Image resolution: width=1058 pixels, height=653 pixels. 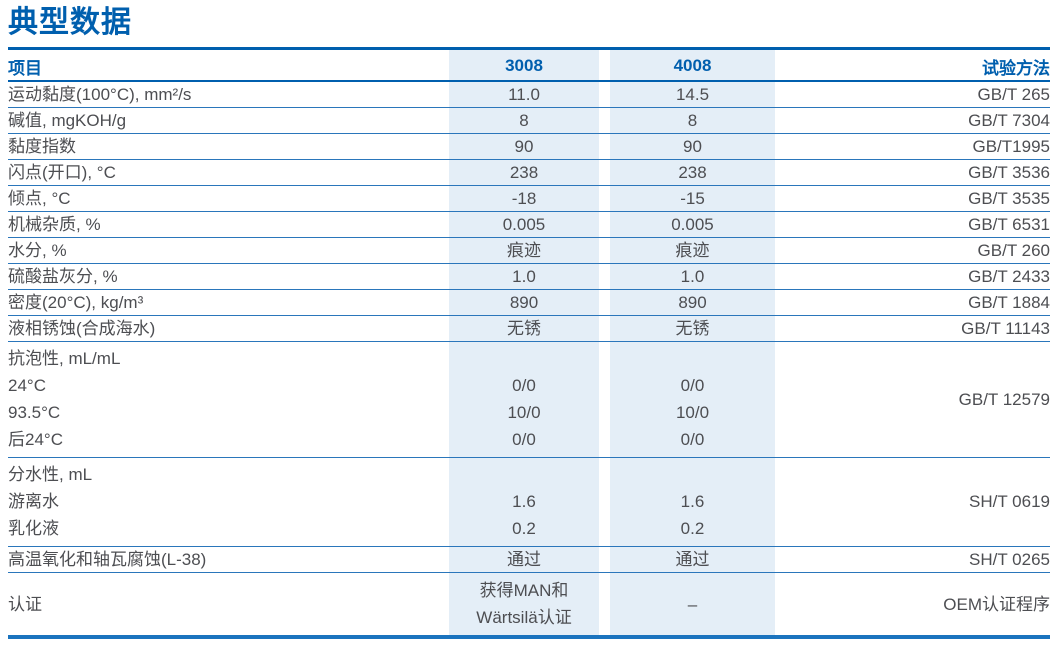 What do you see at coordinates (912, 328) in the screenshot?
I see `method-cell: GB/T 11143` at bounding box center [912, 328].